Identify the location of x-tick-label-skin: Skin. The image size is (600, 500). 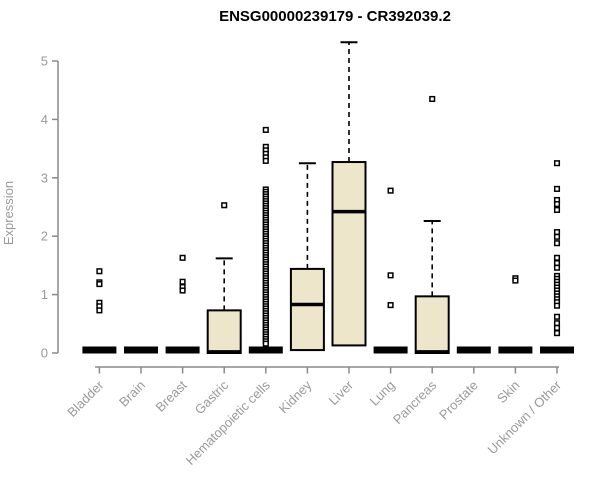
(508, 392).